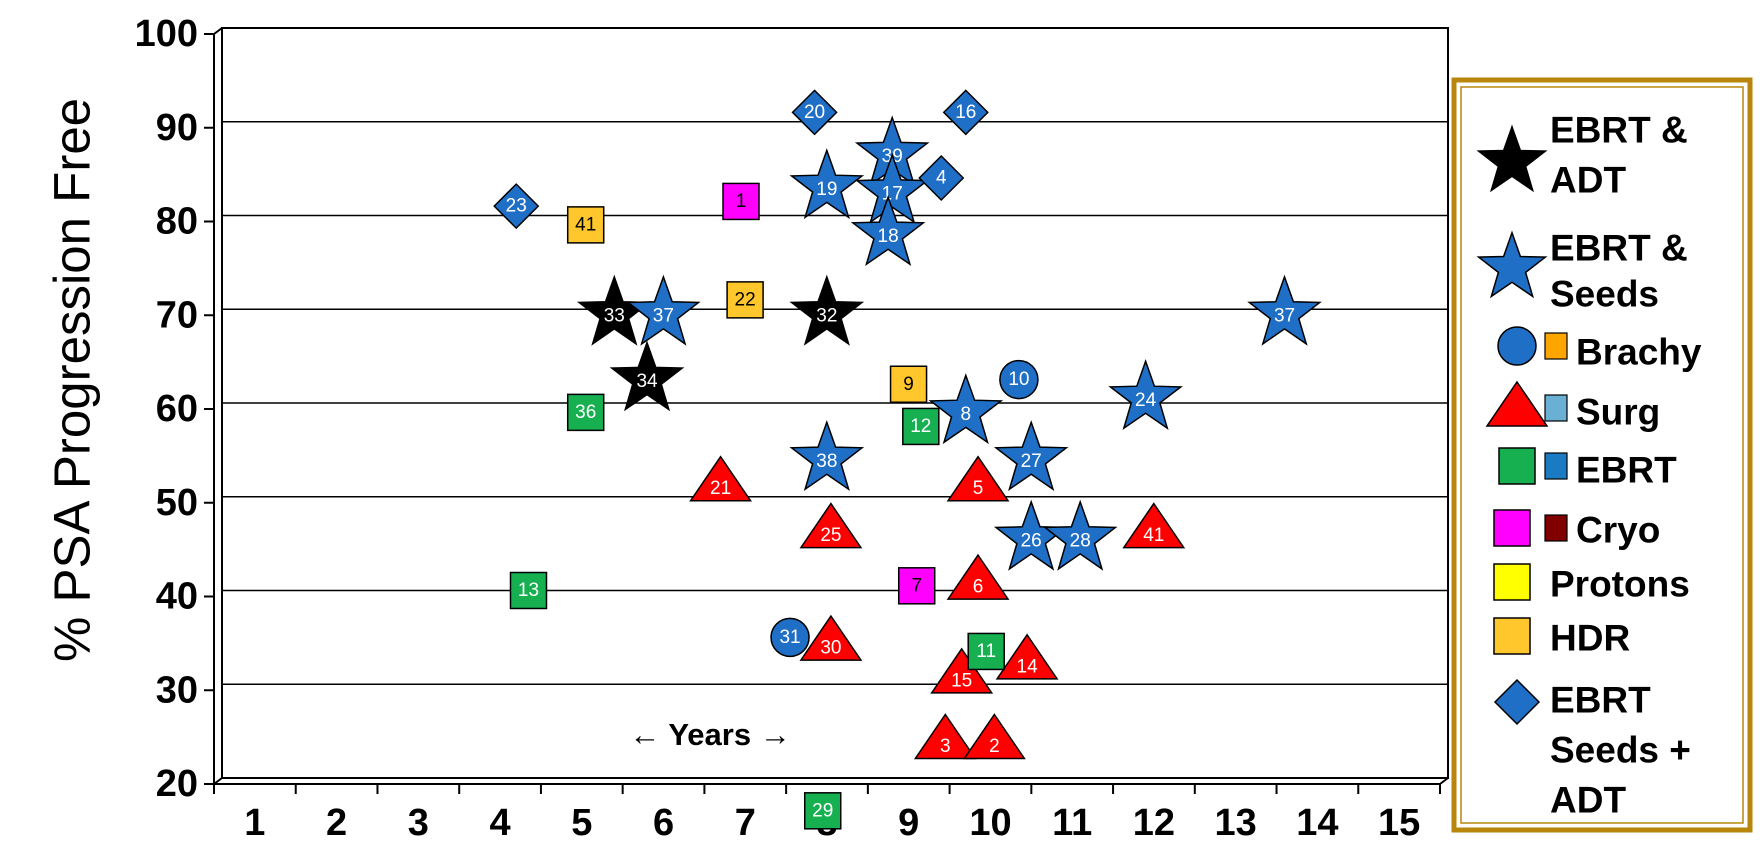  Describe the element at coordinates (1236, 823) in the screenshot. I see `x-tick-label: 13` at that location.